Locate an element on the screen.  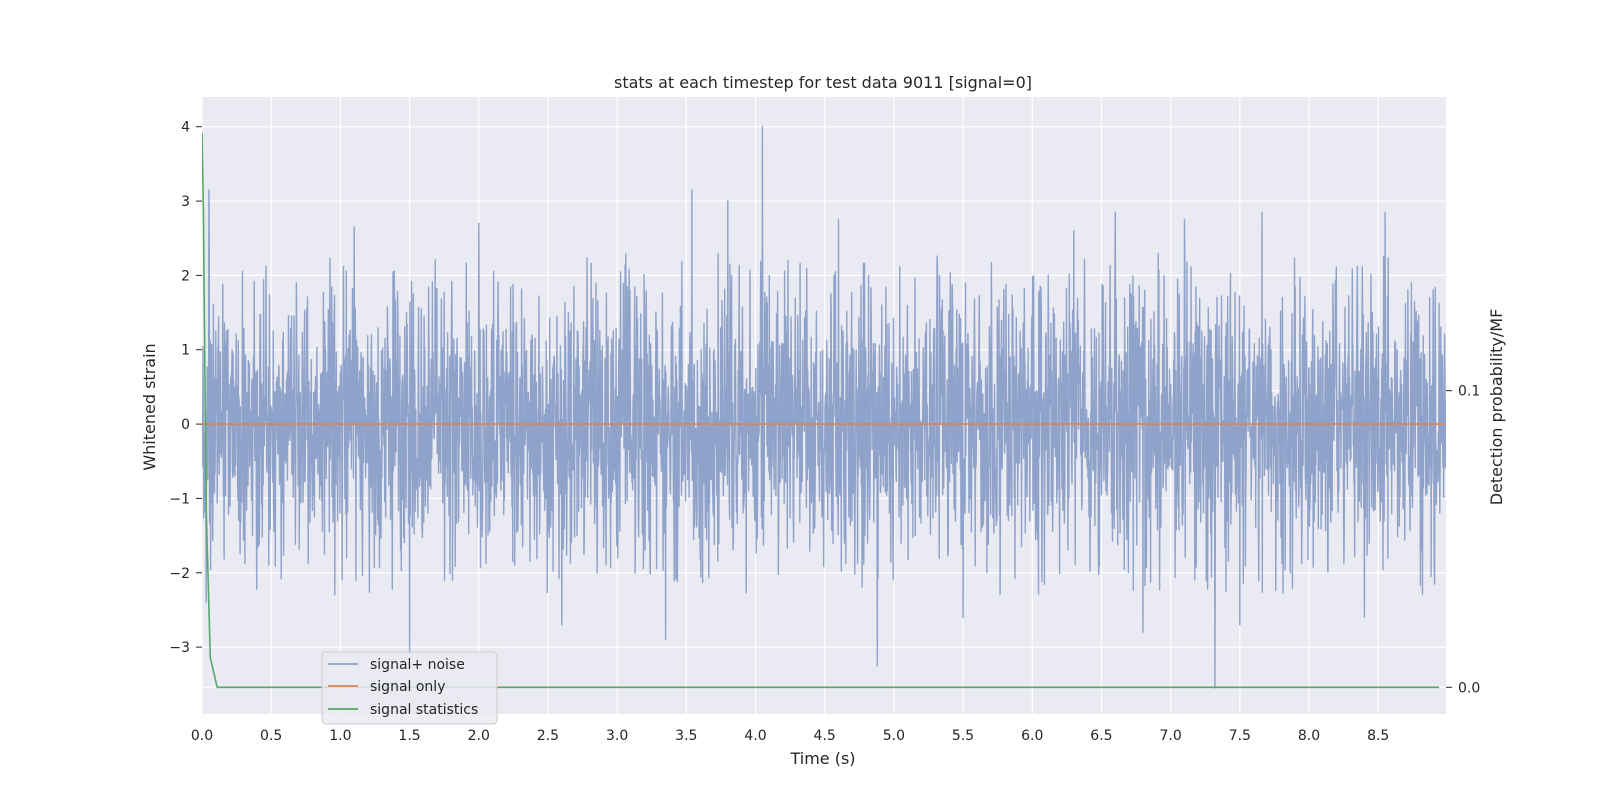
y2-tick-label: 0.0 is located at coordinates (1469, 688).